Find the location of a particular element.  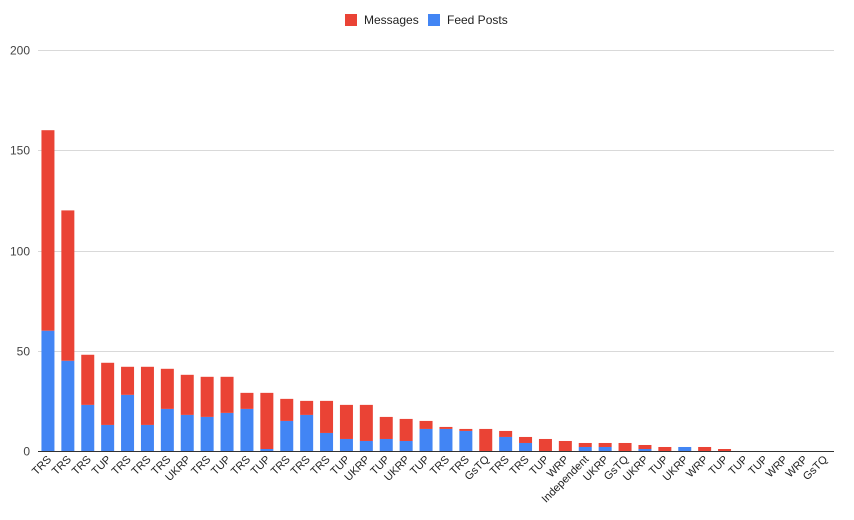

y-tick-label: 150 is located at coordinates (20, 151).